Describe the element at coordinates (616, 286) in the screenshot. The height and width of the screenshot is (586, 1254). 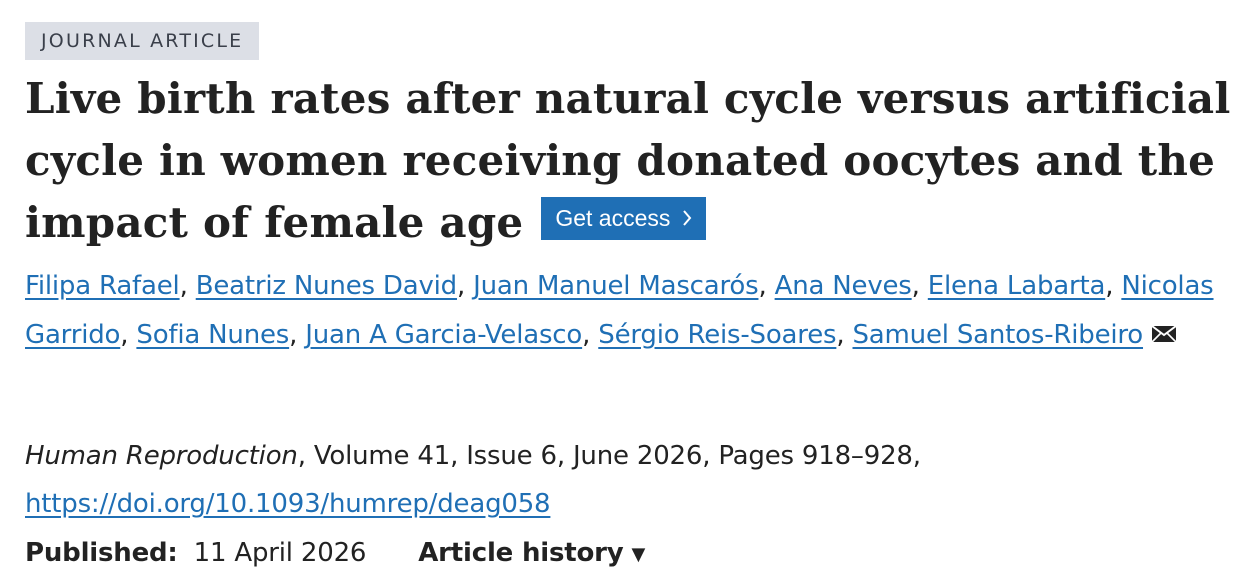
I see `author-link: Juan Manuel Mascarós` at that location.